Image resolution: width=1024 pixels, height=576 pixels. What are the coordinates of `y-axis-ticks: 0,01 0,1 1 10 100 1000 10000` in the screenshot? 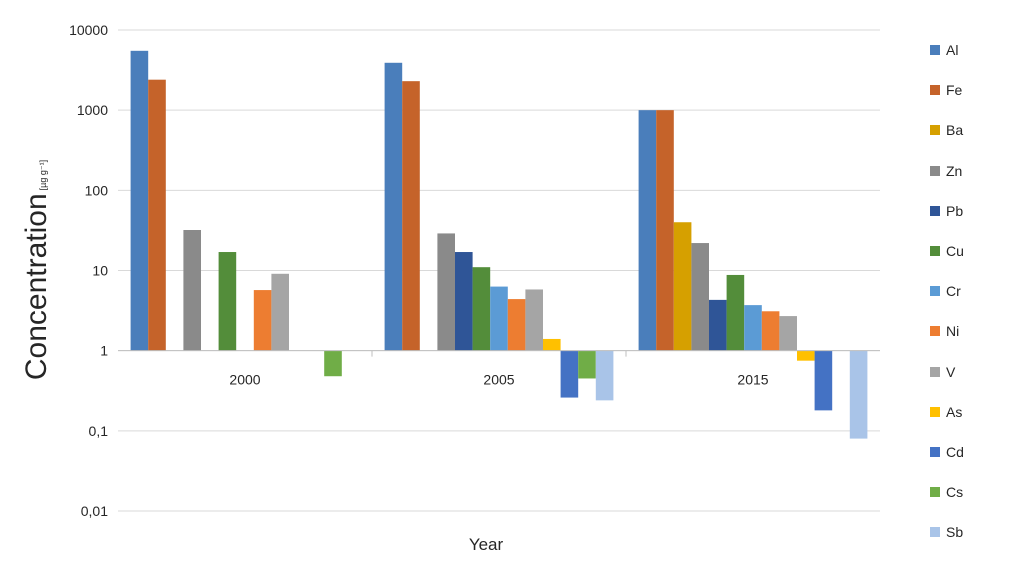 It's located at (88, 270).